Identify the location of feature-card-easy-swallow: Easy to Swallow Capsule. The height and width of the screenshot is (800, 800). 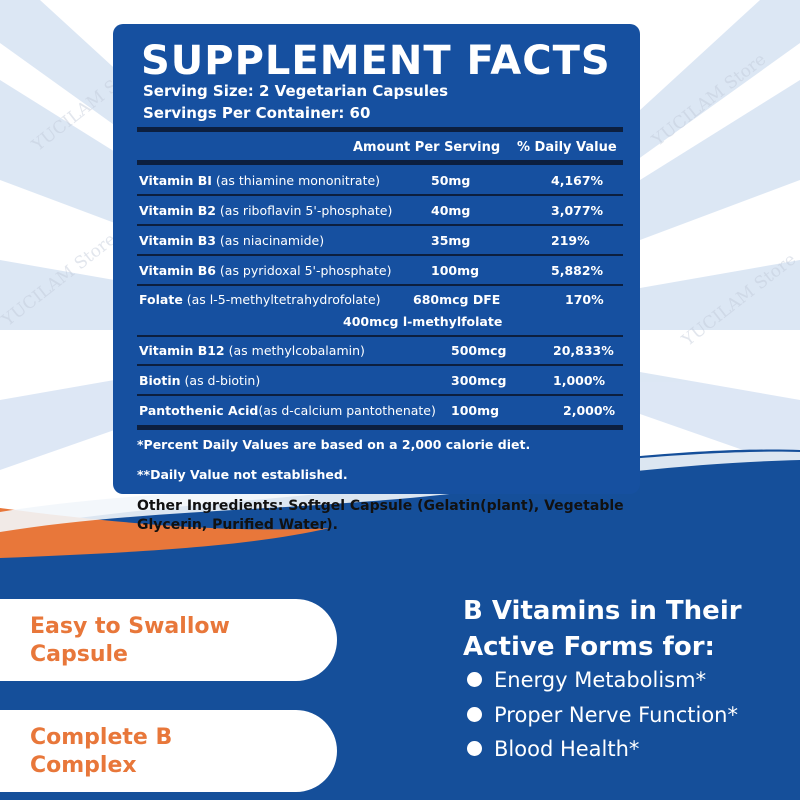
(168, 640).